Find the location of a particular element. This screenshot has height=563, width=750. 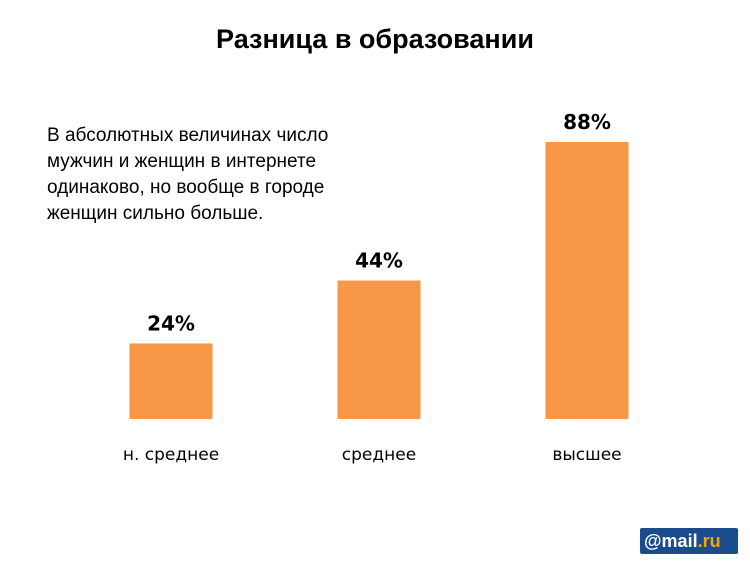

mail-ru-logo: @mail.ru is located at coordinates (689, 541).